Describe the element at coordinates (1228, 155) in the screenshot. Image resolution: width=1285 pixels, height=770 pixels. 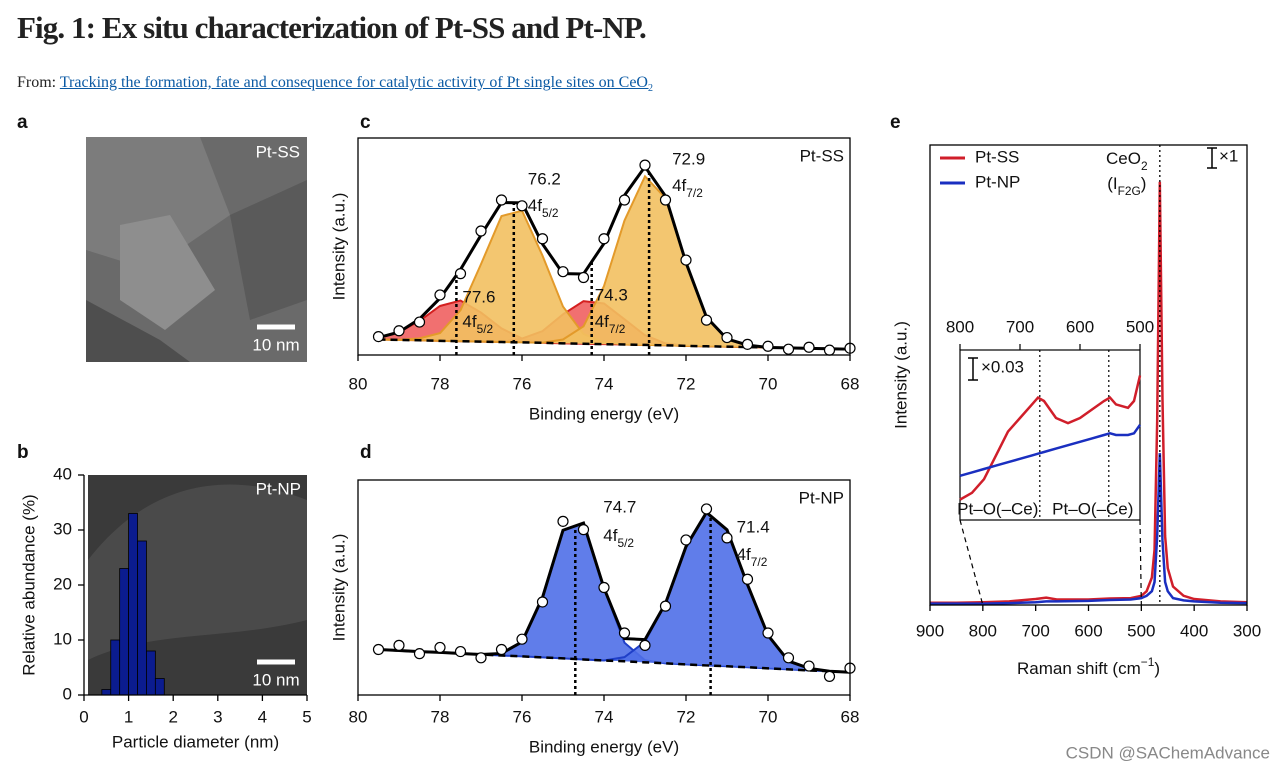
I see `scale-label: ×1` at that location.